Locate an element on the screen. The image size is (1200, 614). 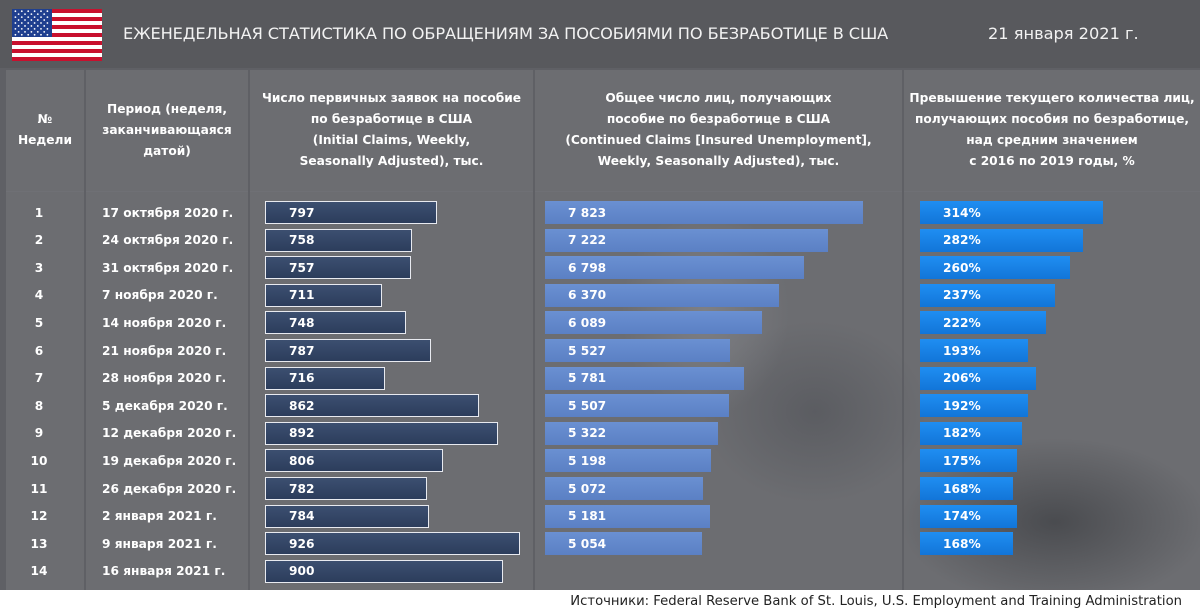
percent-label: 237% is located at coordinates (962, 295).